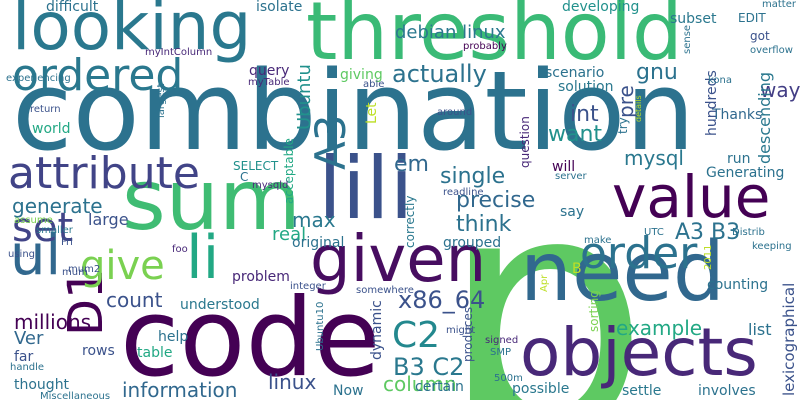  What do you see at coordinates (708, 257) in the screenshot?
I see `word-2011: 2011` at bounding box center [708, 257].